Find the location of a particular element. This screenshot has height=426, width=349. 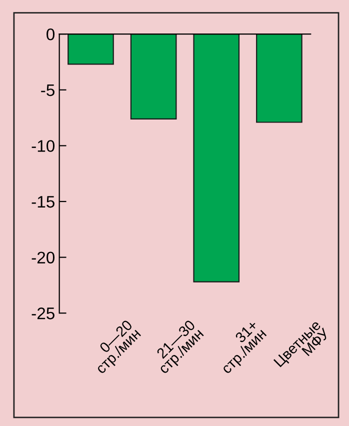

y-tick-label: -5 is located at coordinates (47, 90).